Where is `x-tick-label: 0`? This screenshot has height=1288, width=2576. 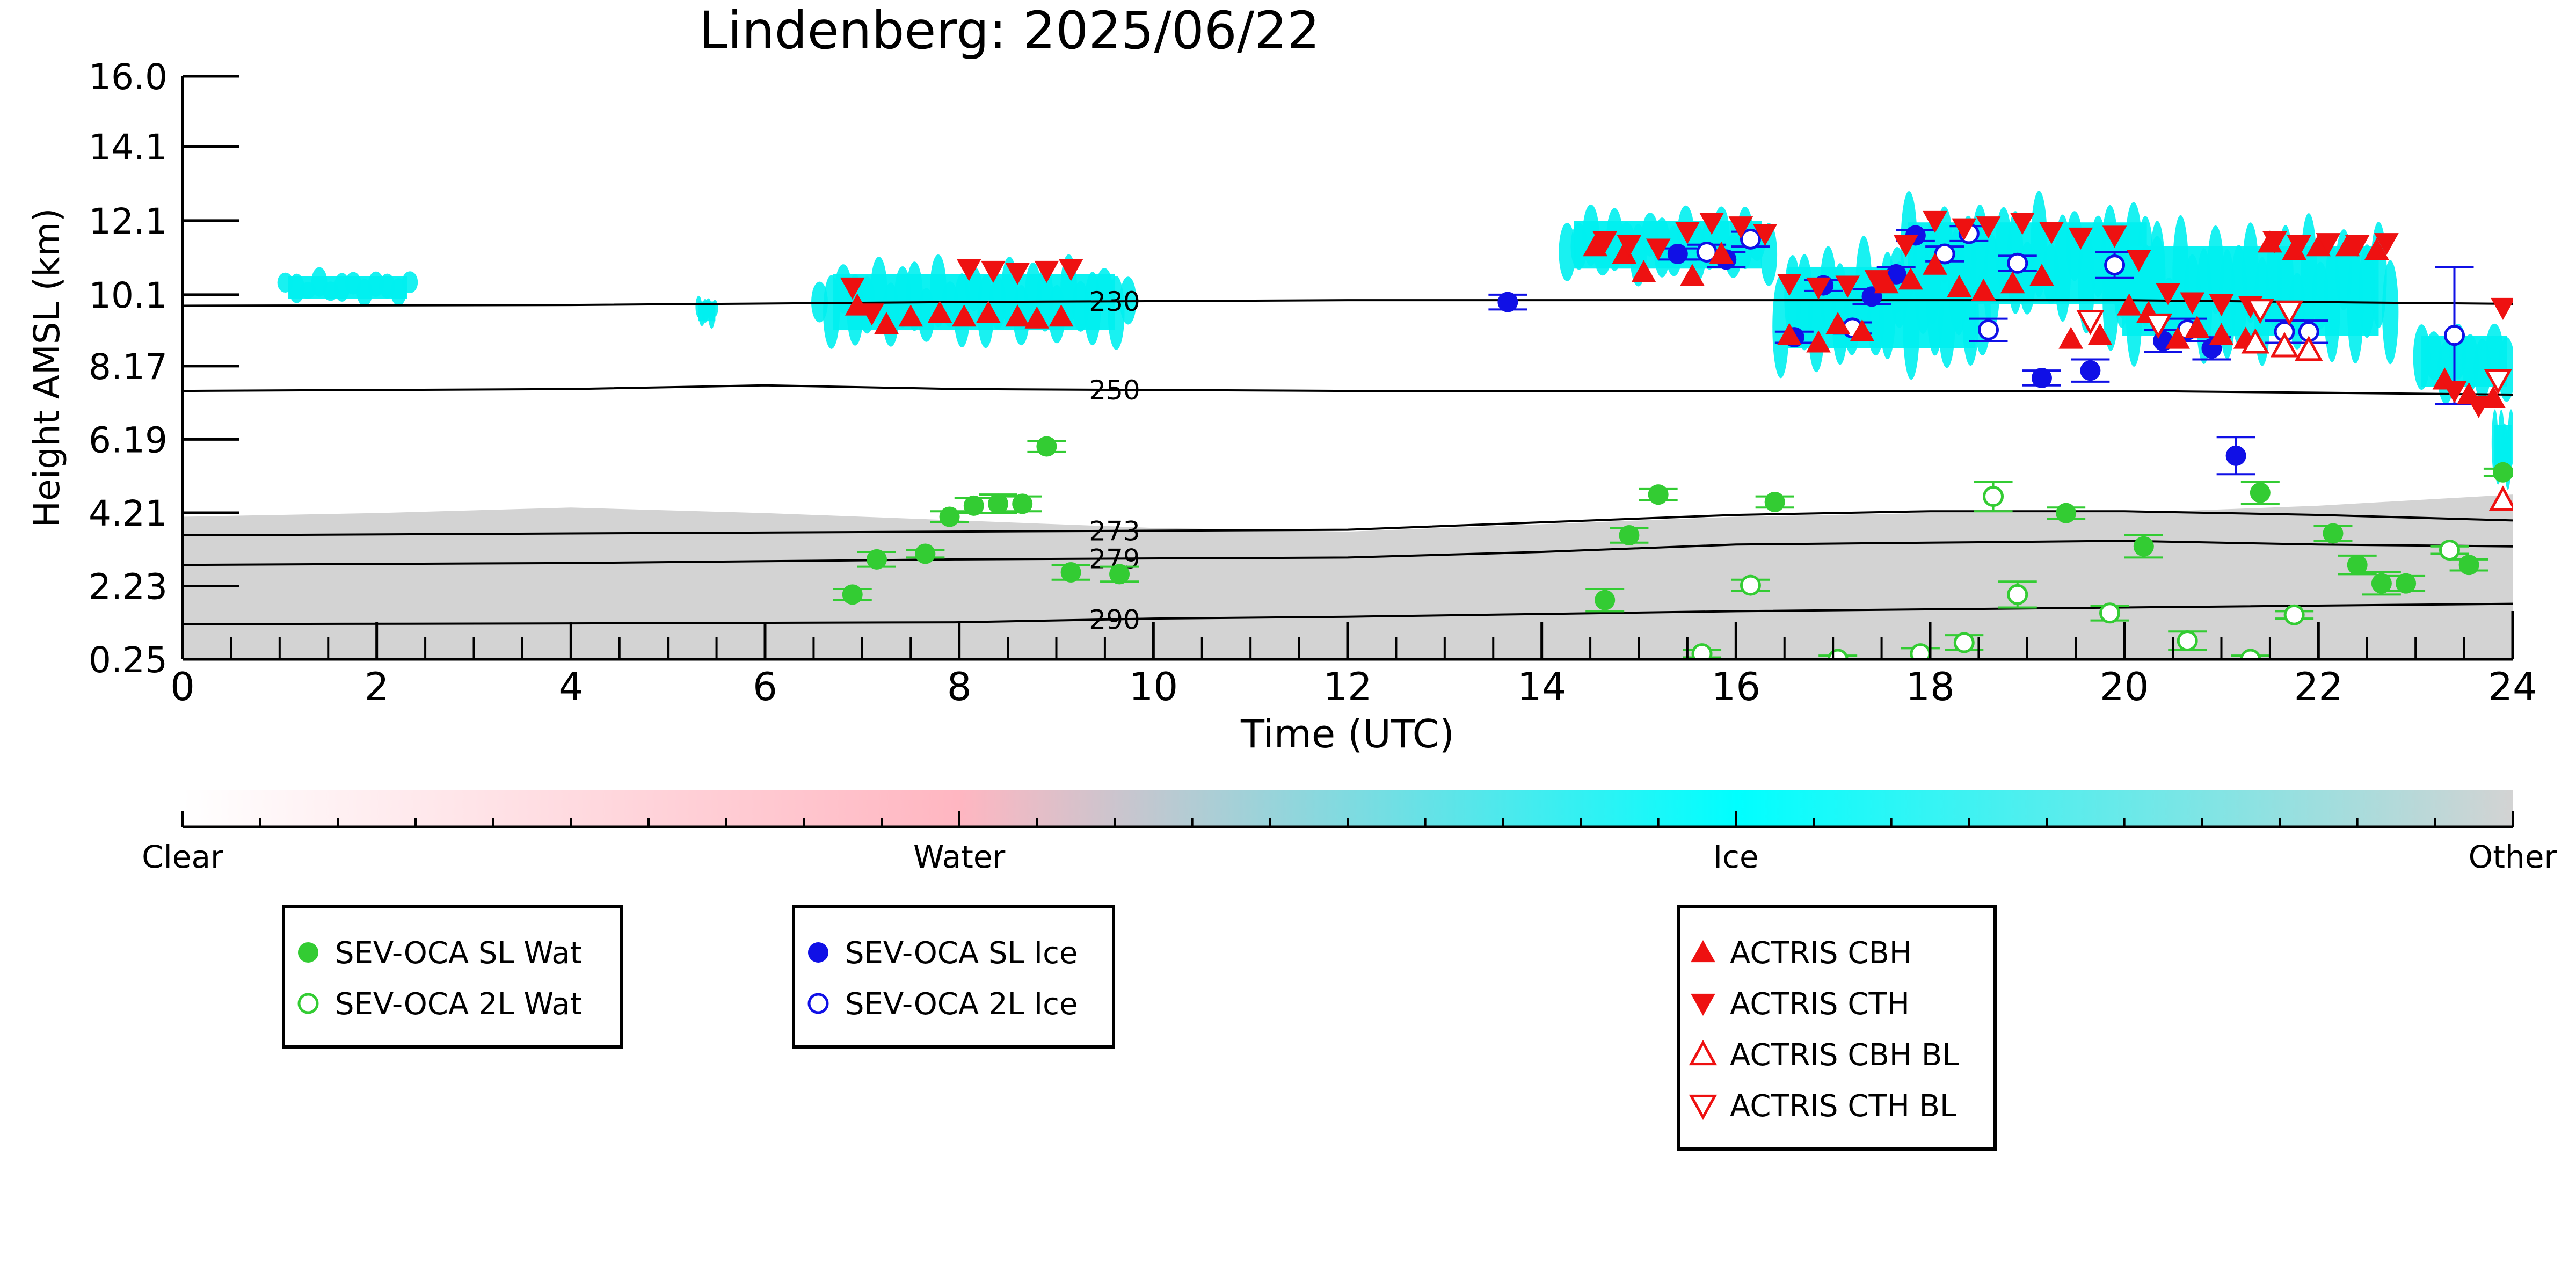 x-tick-label: 0 is located at coordinates (182, 686).